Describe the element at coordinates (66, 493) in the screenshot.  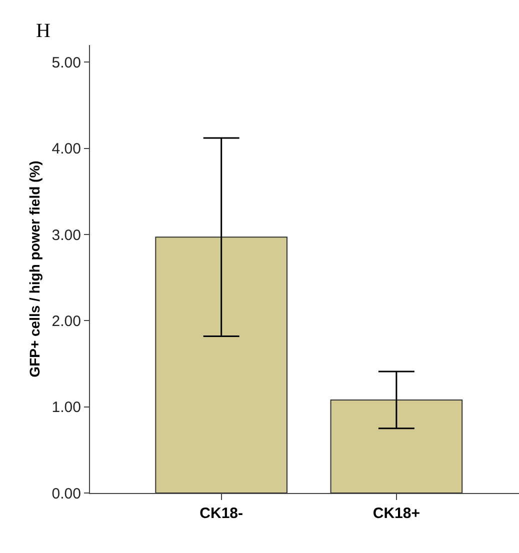
I see `y-tick-label: 0.00` at that location.